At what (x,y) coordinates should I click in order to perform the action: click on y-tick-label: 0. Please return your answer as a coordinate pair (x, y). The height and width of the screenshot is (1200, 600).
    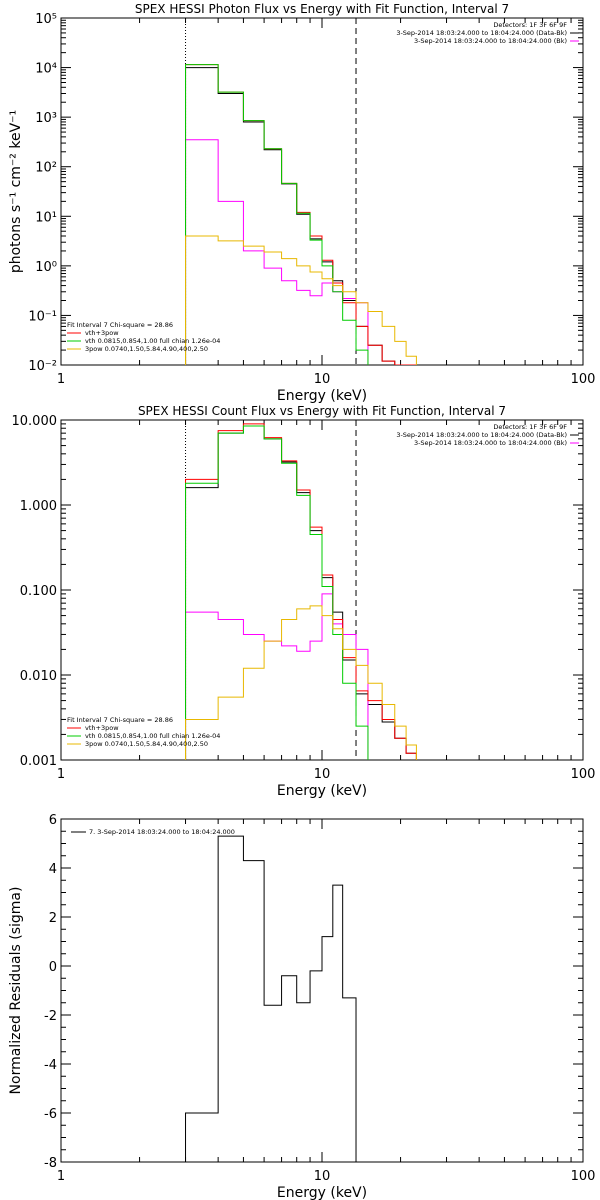
    Looking at the image, I should click on (53, 967).